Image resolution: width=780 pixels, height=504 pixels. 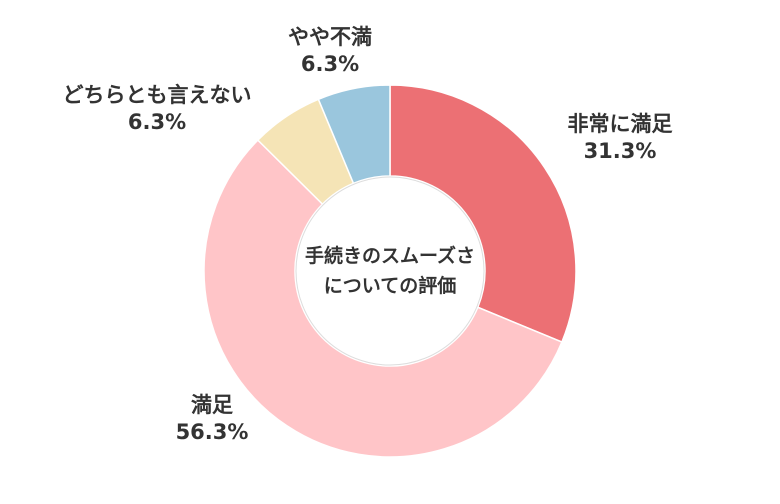 I want to click on center-ring-outline, so click(x=390, y=271).